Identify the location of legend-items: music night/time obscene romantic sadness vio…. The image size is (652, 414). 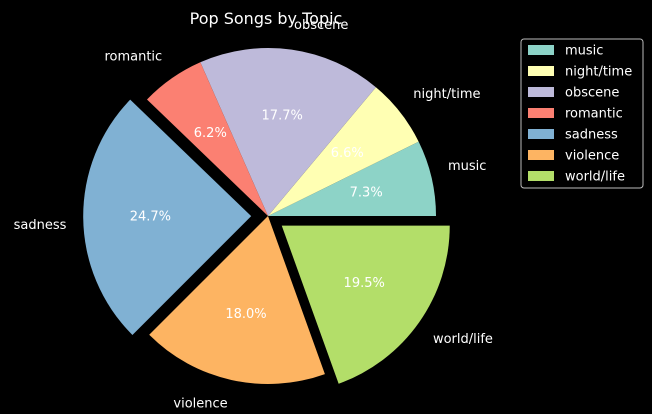
(580, 114).